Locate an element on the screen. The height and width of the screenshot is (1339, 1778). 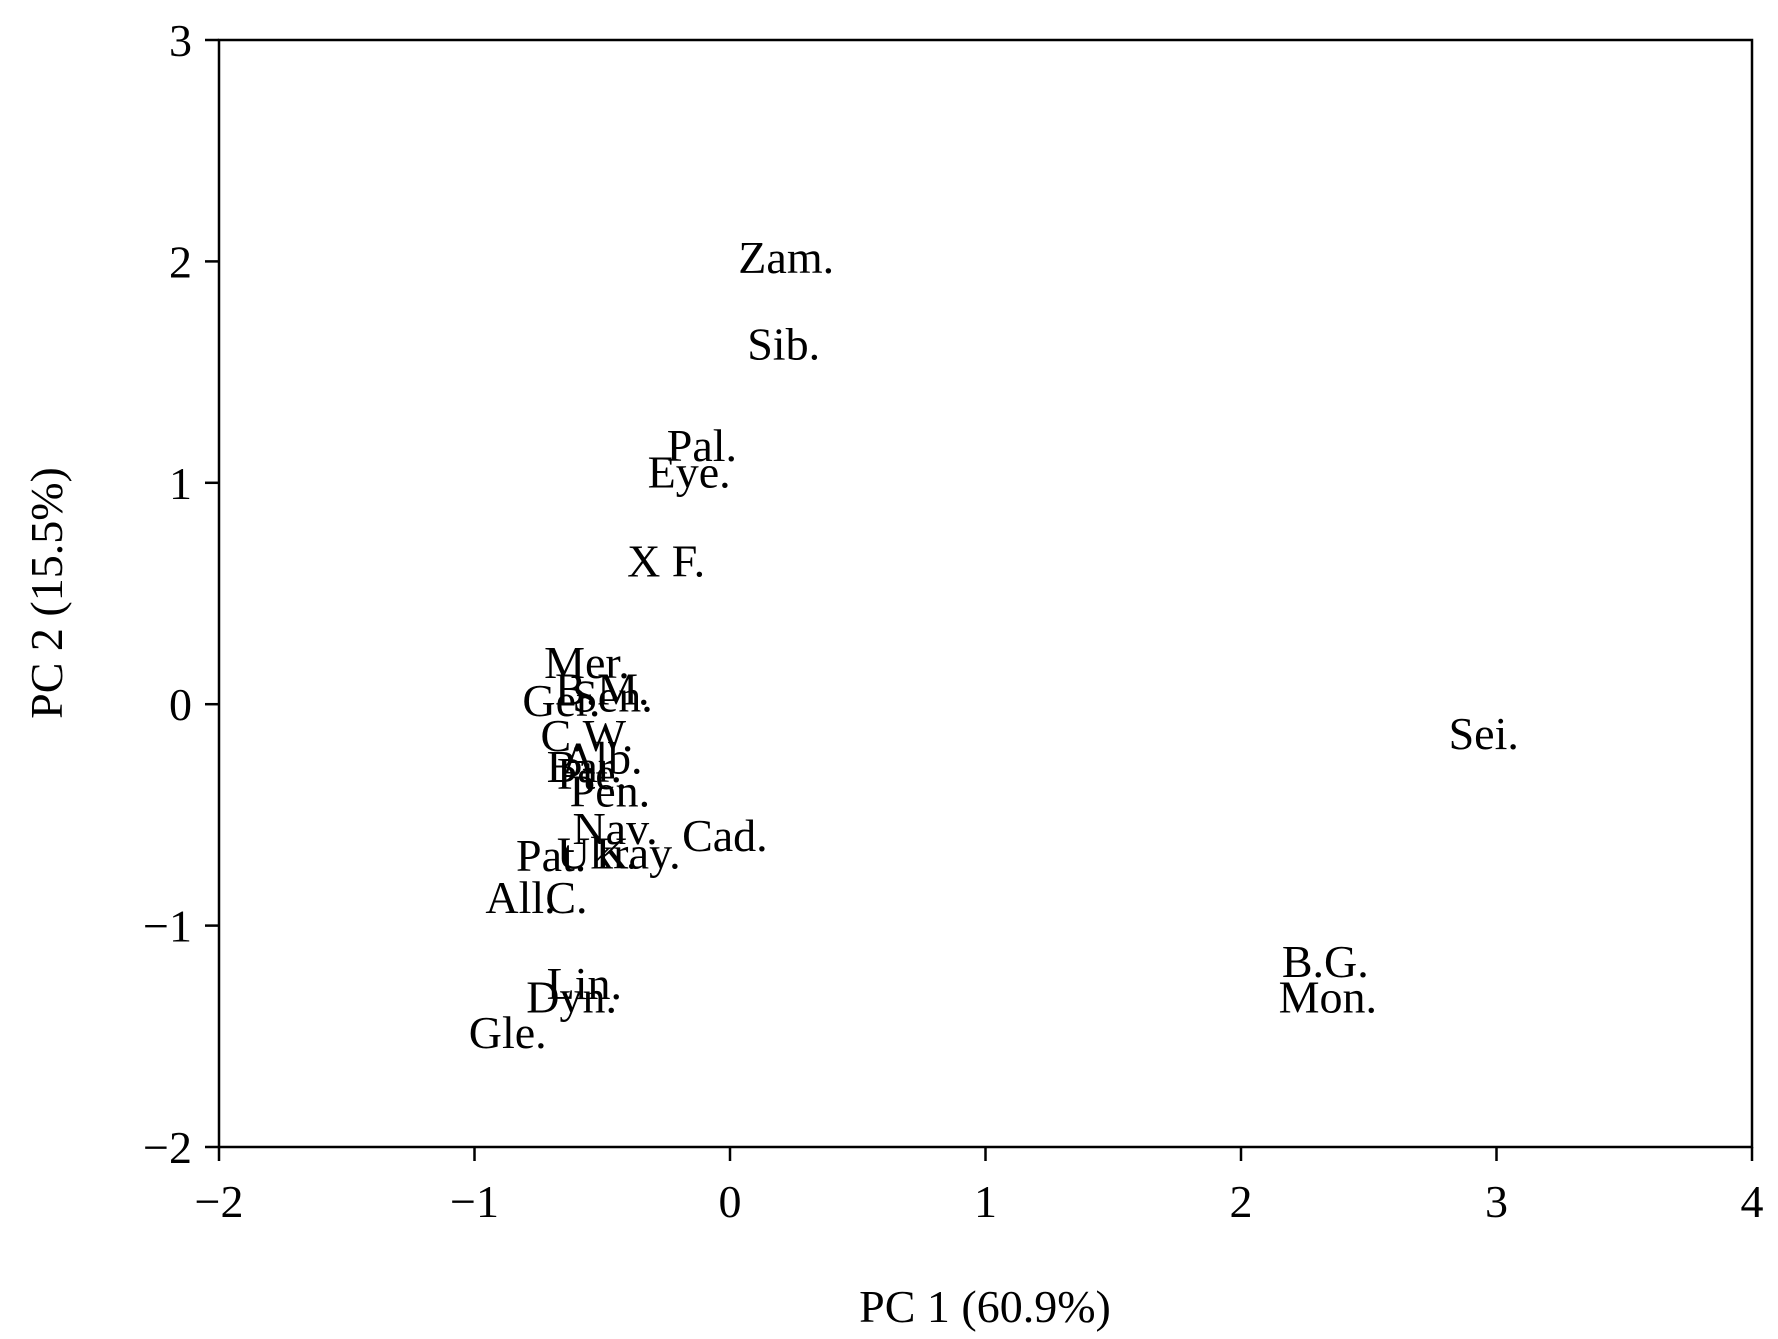
x-tick-label: −1 is located at coordinates (474, 1201).